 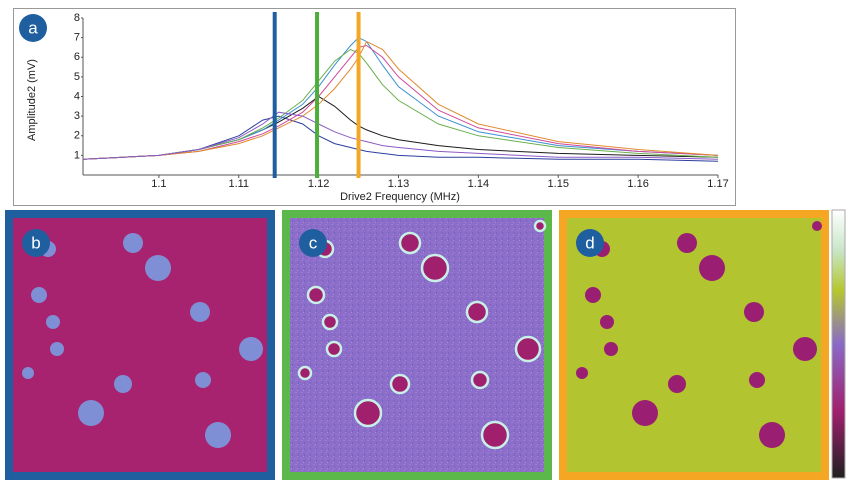 I want to click on x-tick-label: 1.1, so click(x=158, y=184).